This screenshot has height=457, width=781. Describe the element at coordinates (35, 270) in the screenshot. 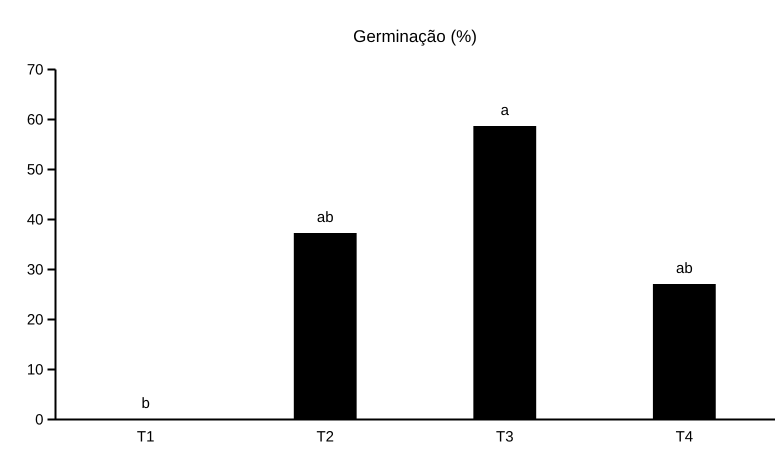

I see `y-tick-label: 30` at that location.